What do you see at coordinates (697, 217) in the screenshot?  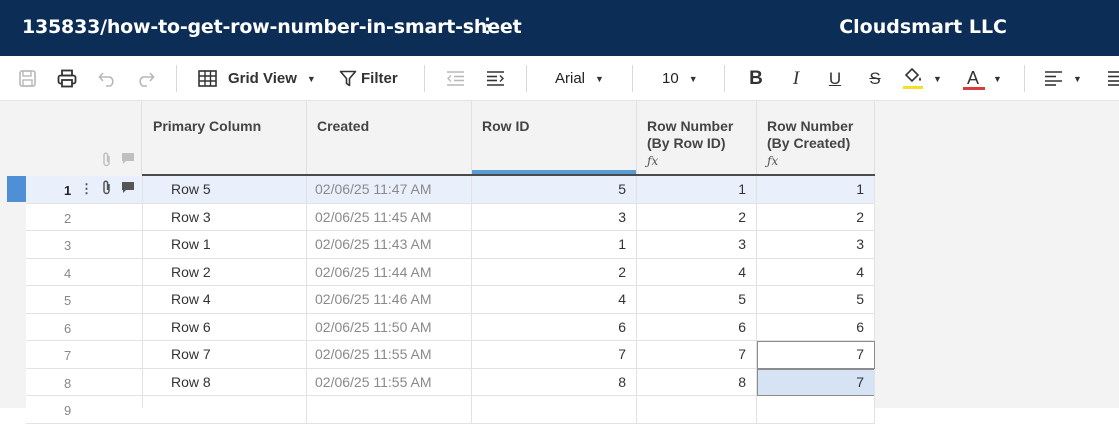 I see `cell-row-number-by-row-id: 2` at bounding box center [697, 217].